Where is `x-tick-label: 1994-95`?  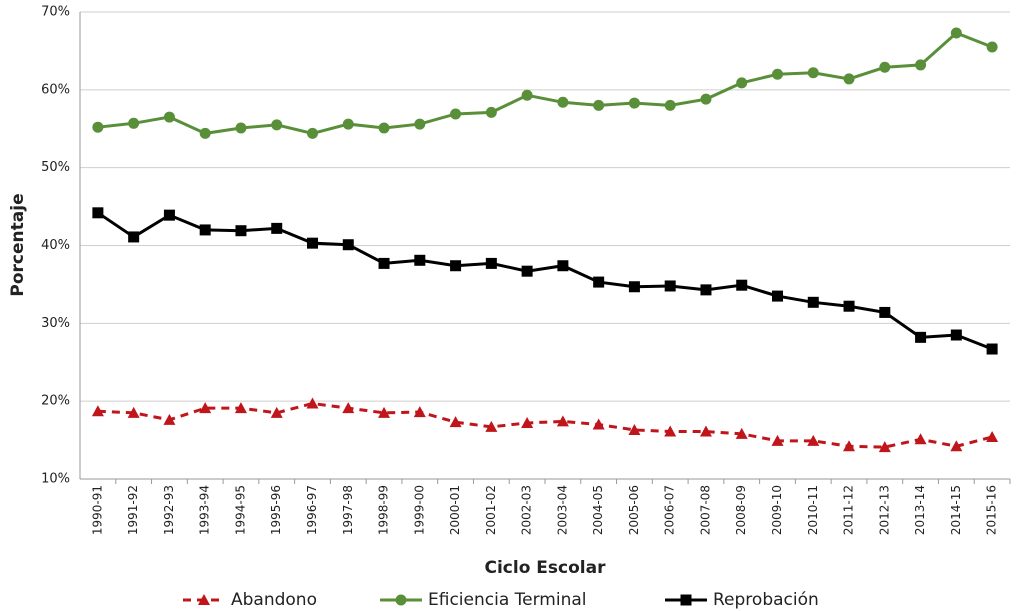
x-tick-label: 1994-95 is located at coordinates (240, 510).